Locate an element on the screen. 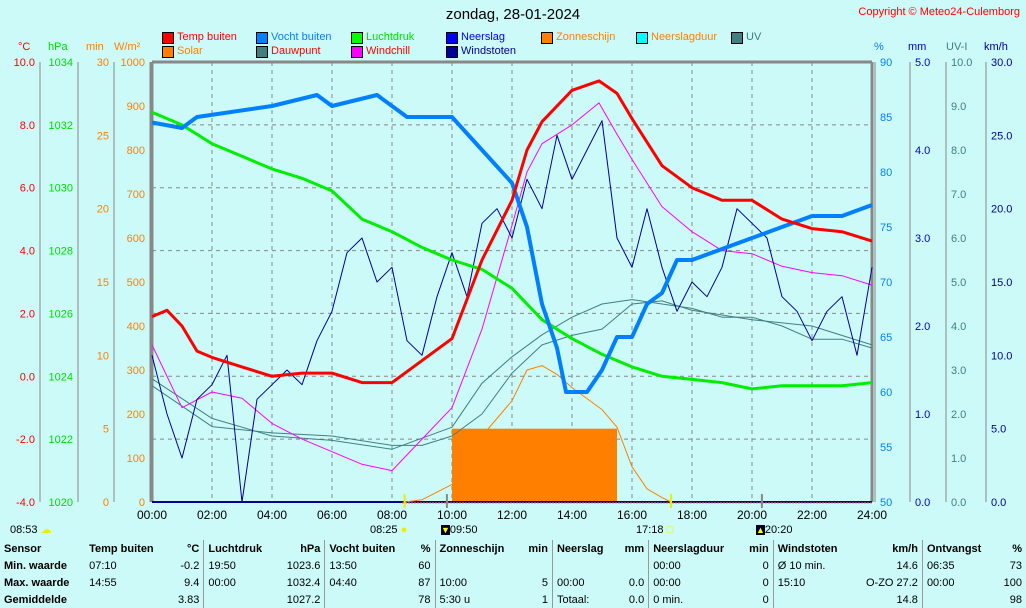 The width and height of the screenshot is (1026, 608). stats-header: Temp buiten is located at coordinates (121, 548).